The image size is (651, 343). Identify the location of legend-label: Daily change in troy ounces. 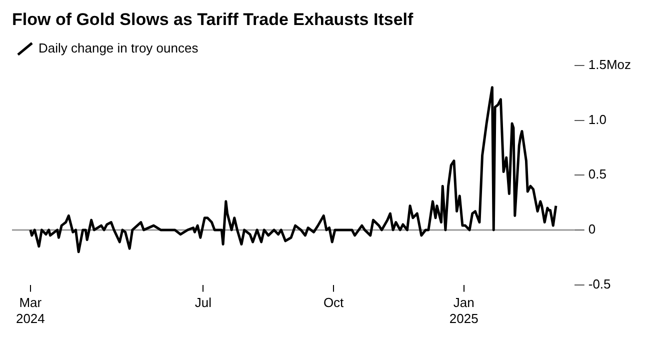
(118, 48).